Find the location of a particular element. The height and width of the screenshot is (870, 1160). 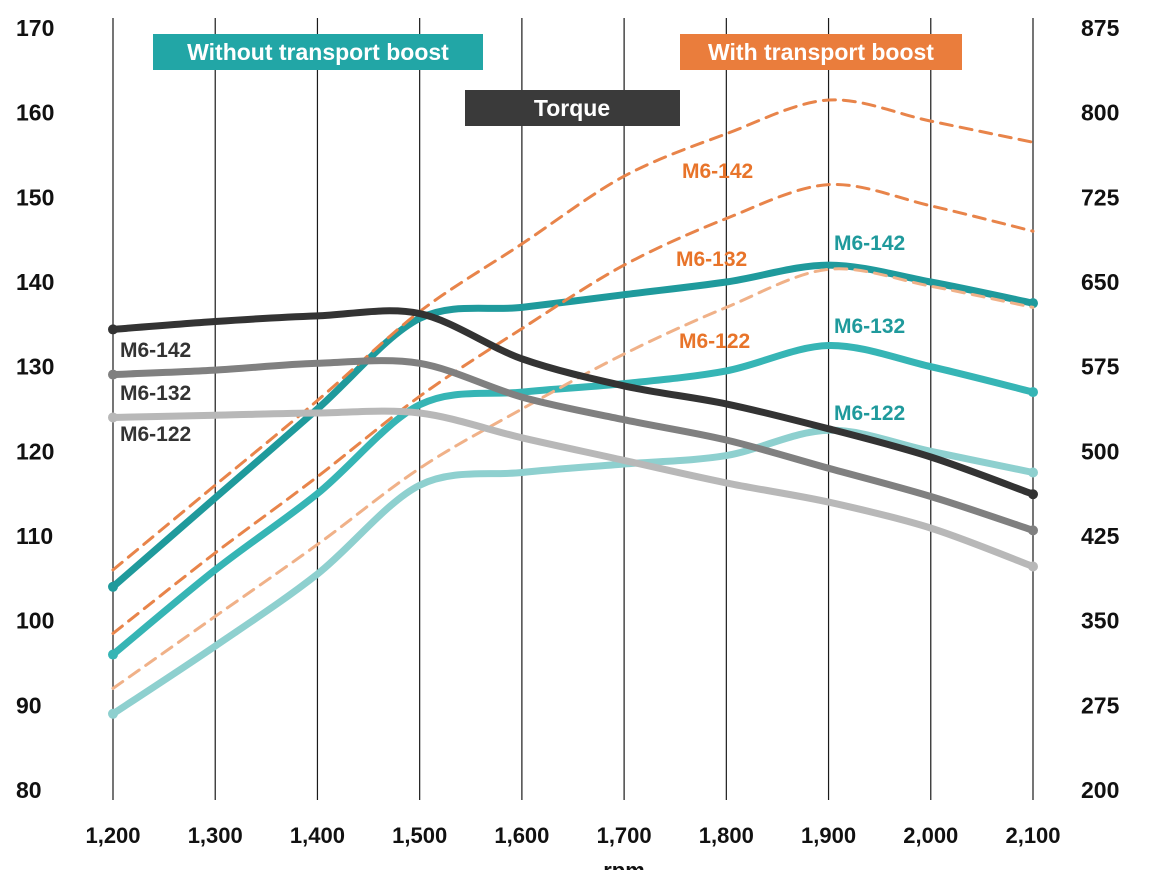

right-axis-tick: 875 is located at coordinates (1100, 28).